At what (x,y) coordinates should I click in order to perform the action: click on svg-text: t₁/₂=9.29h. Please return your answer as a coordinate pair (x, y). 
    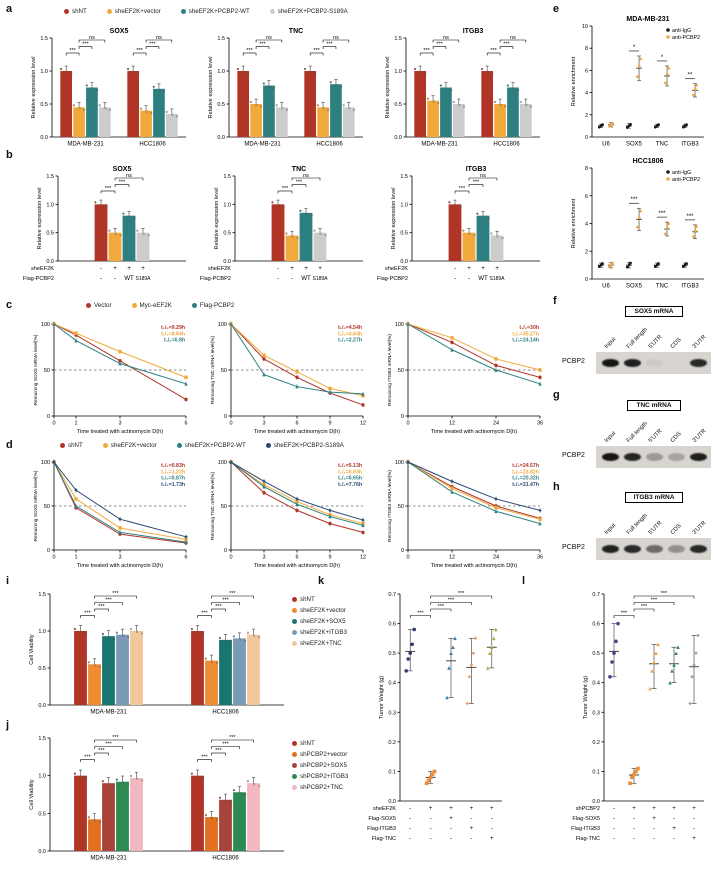
    Looking at the image, I should click on (173, 328).